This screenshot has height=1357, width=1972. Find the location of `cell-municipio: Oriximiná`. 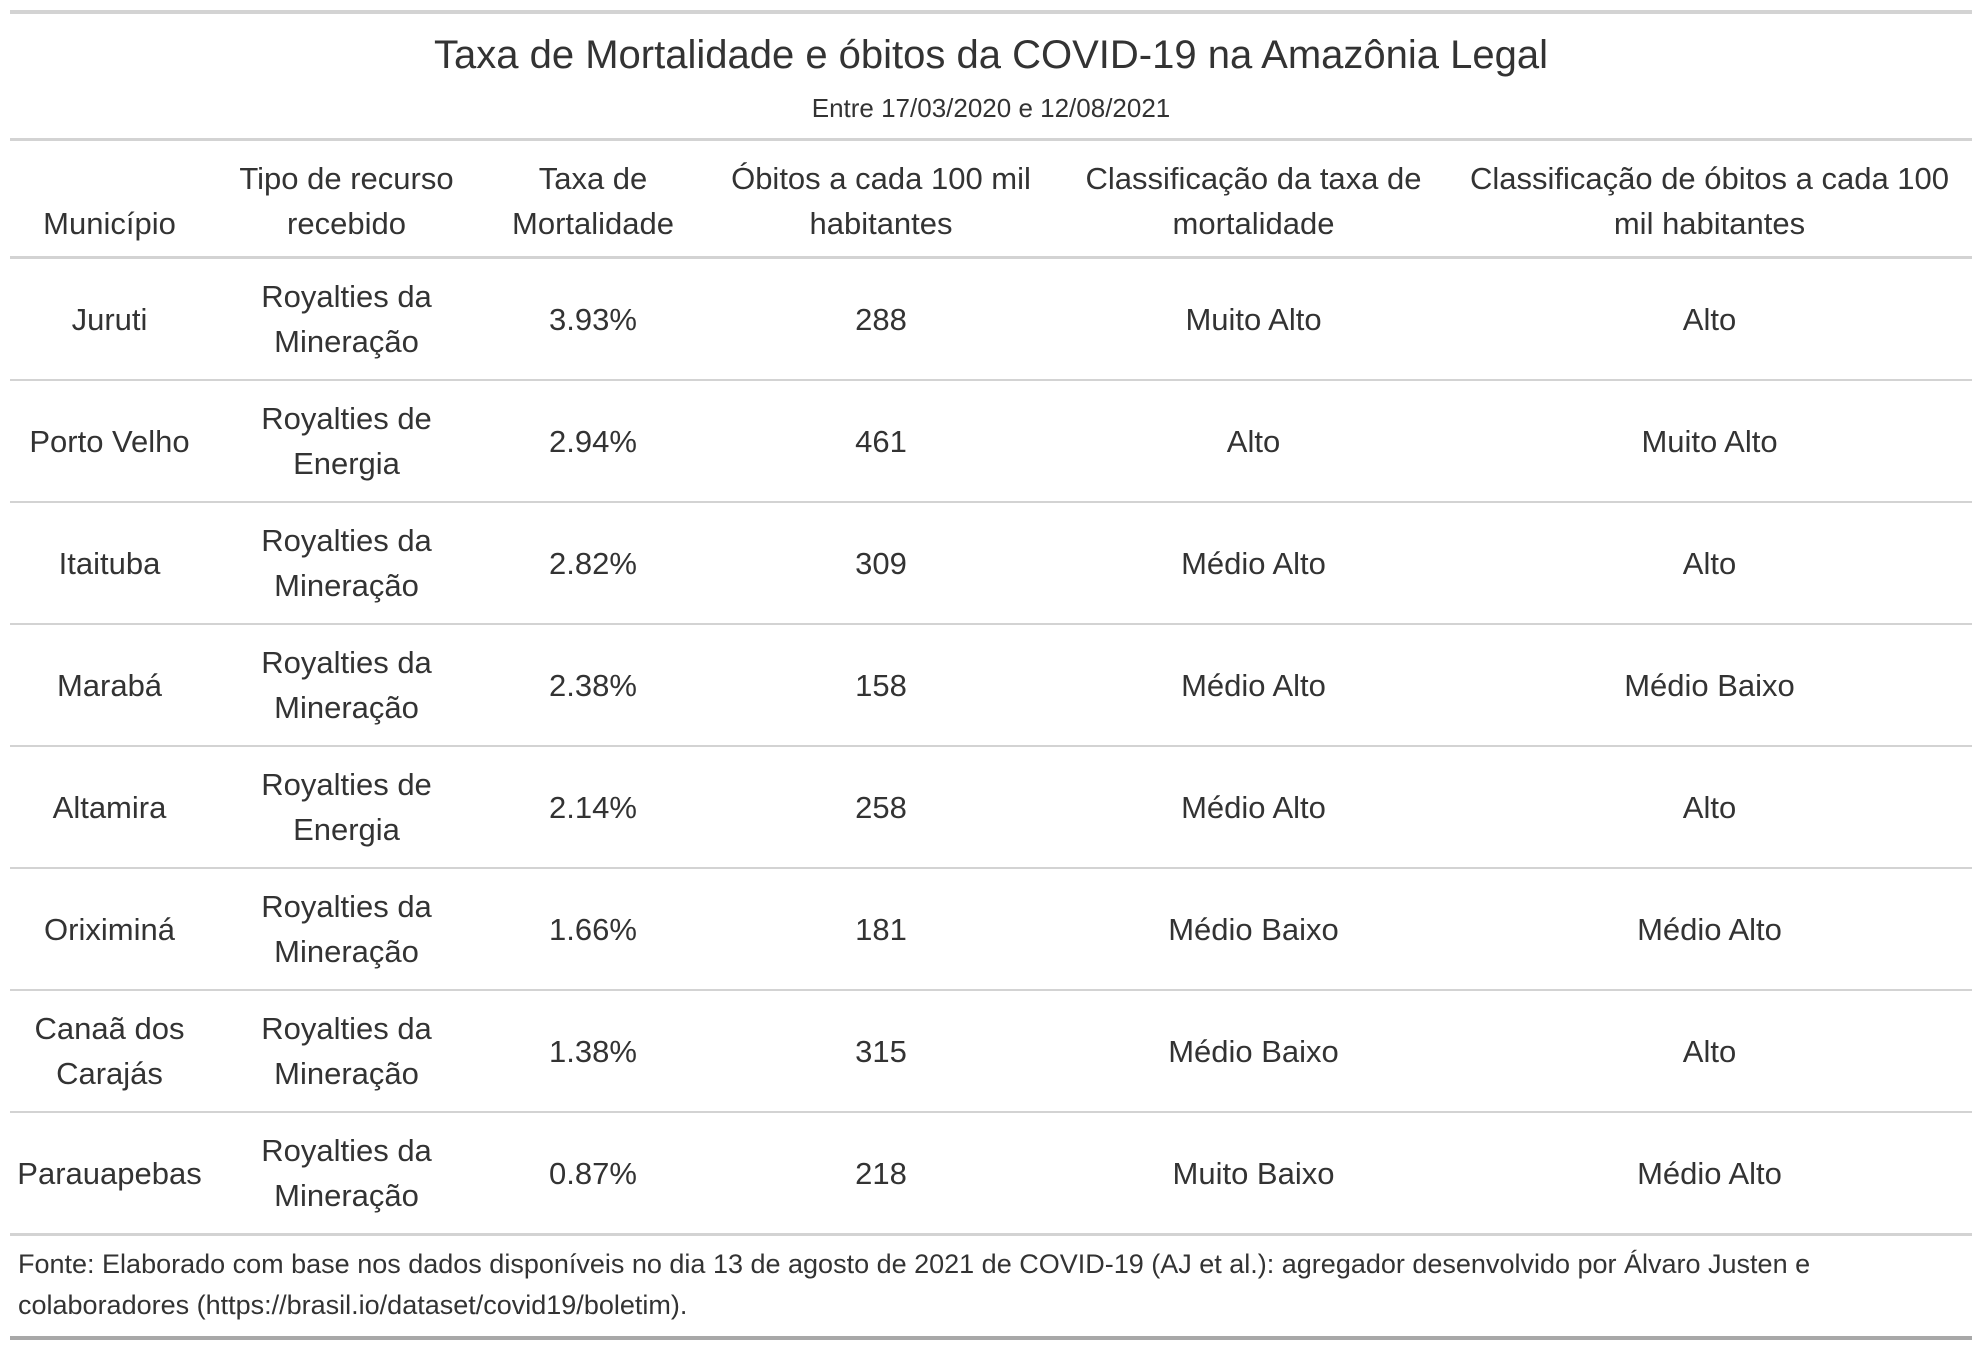

cell-municipio: Oriximiná is located at coordinates (109, 929).